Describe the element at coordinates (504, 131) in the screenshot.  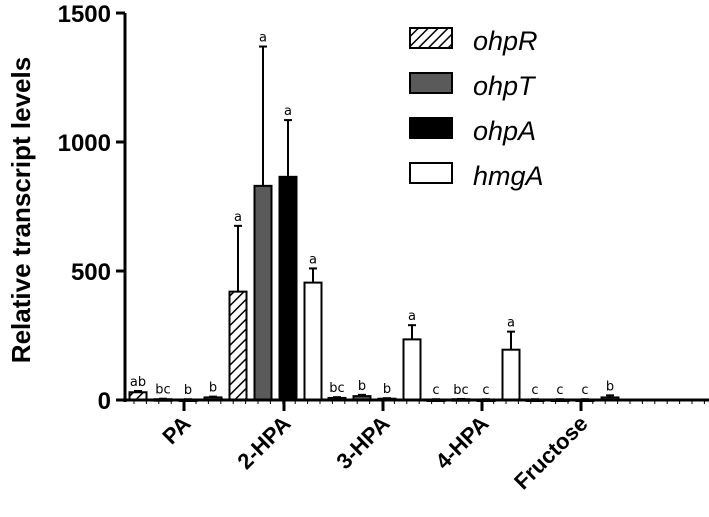
I see `legend-label: ohpA` at that location.